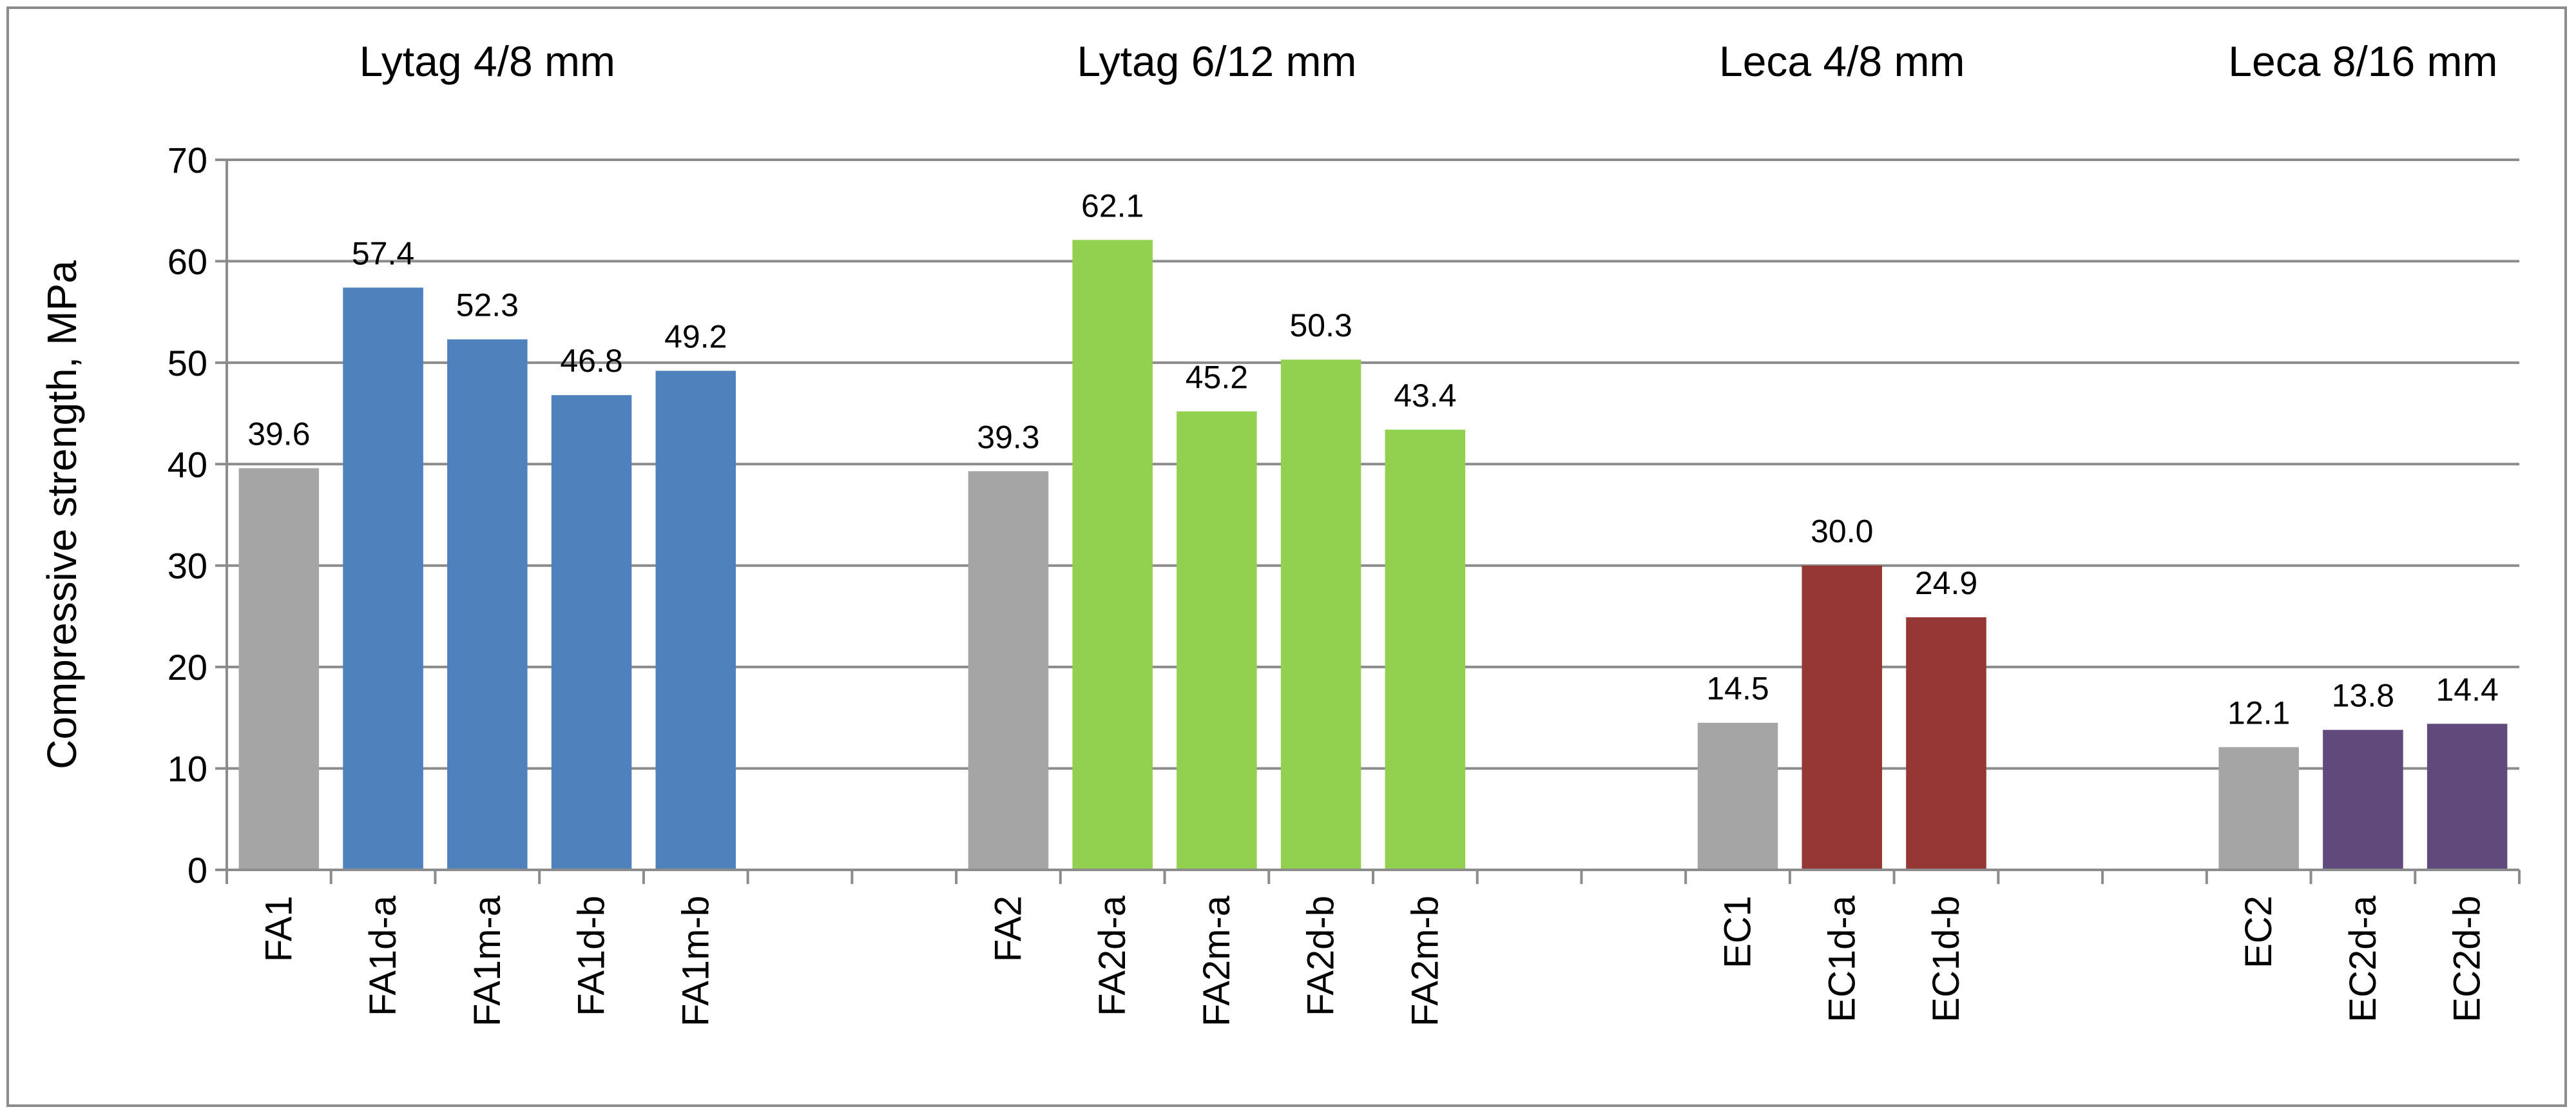 The height and width of the screenshot is (1116, 2576). I want to click on bar-ec2d-b, so click(2467, 797).